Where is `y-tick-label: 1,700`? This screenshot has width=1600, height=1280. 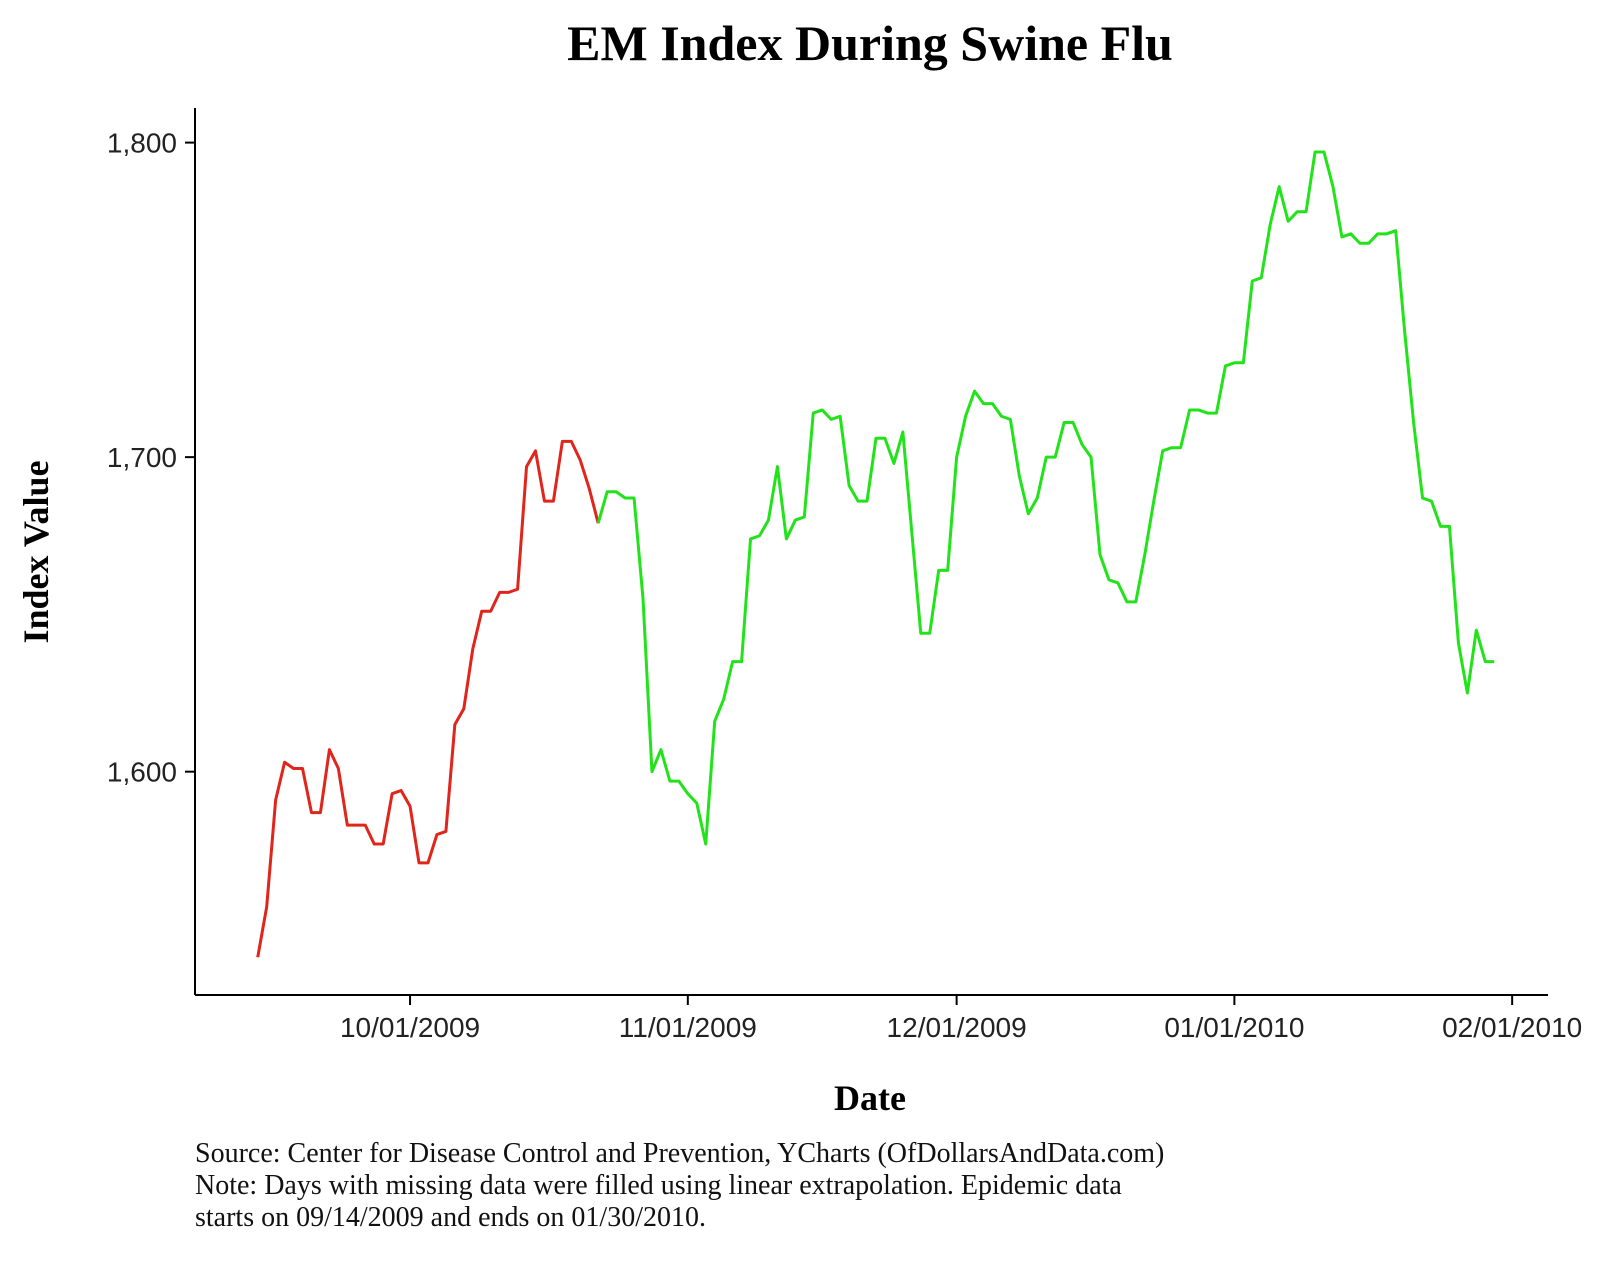 y-tick-label: 1,700 is located at coordinates (142, 457).